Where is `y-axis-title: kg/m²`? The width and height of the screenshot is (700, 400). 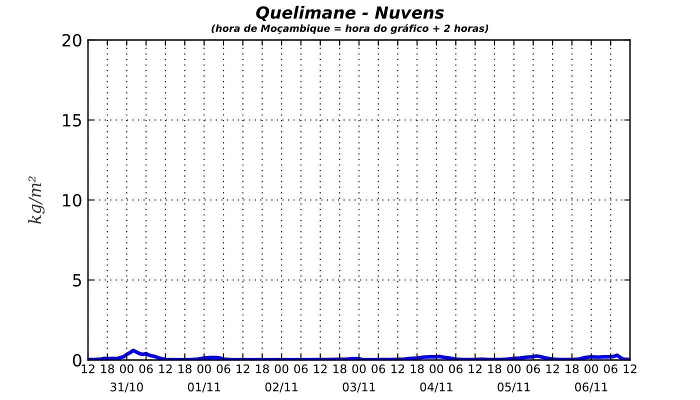
y-axis-title: kg/m² is located at coordinates (36, 200).